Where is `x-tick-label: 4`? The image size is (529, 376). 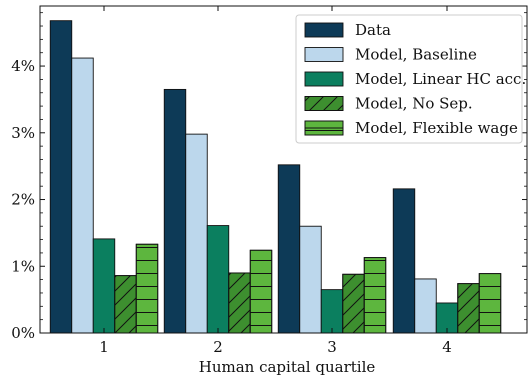 x-tick-label: 4 is located at coordinates (447, 347).